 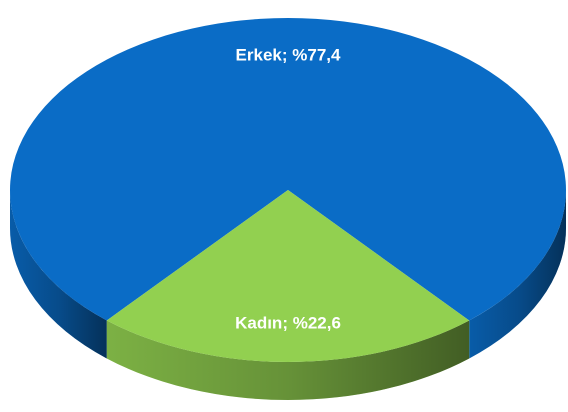 What do you see at coordinates (288, 323) in the screenshot?
I see `data-label: Kadın; %22,6` at bounding box center [288, 323].